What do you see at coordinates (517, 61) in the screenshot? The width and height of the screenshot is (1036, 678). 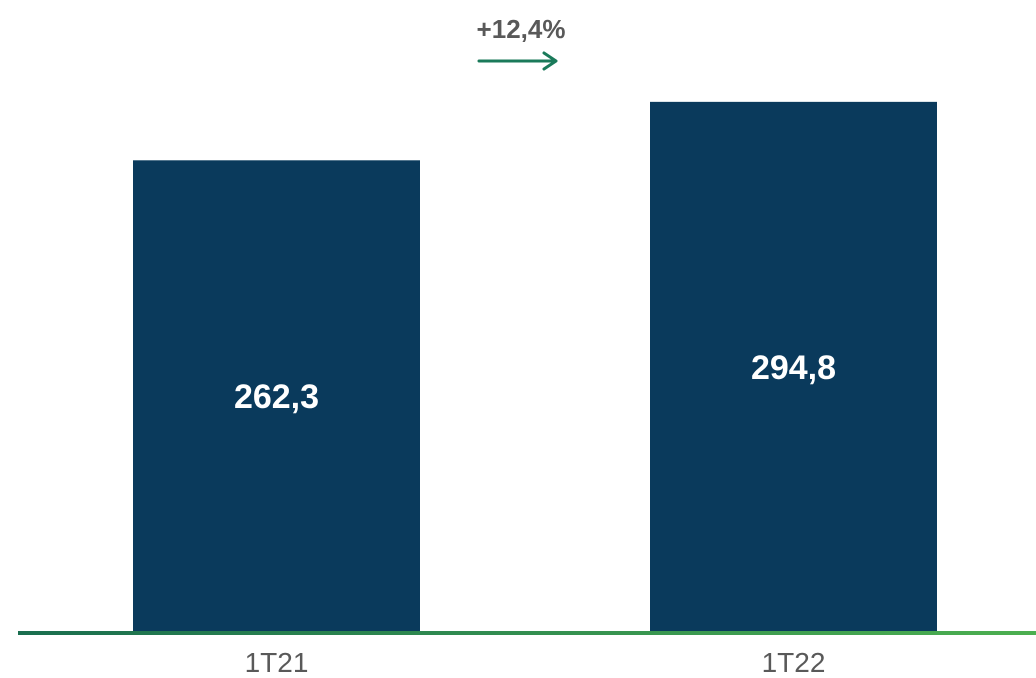 I see `growth-arrow-icon` at bounding box center [517, 61].